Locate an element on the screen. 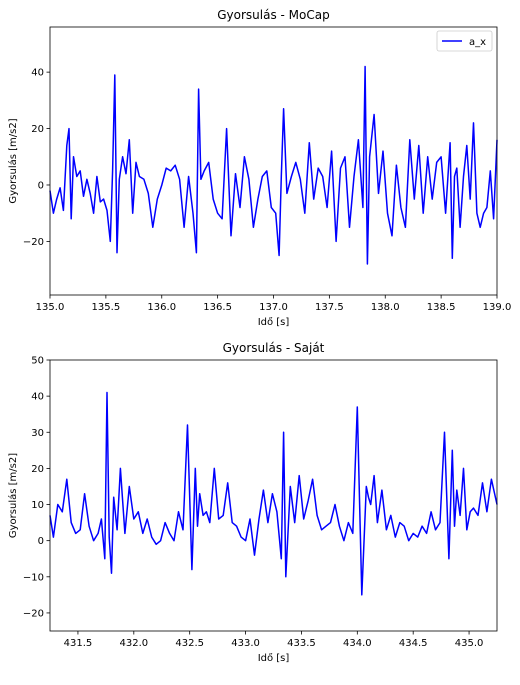 The width and height of the screenshot is (520, 685). x-tick-label: 431.5 is located at coordinates (78, 643).